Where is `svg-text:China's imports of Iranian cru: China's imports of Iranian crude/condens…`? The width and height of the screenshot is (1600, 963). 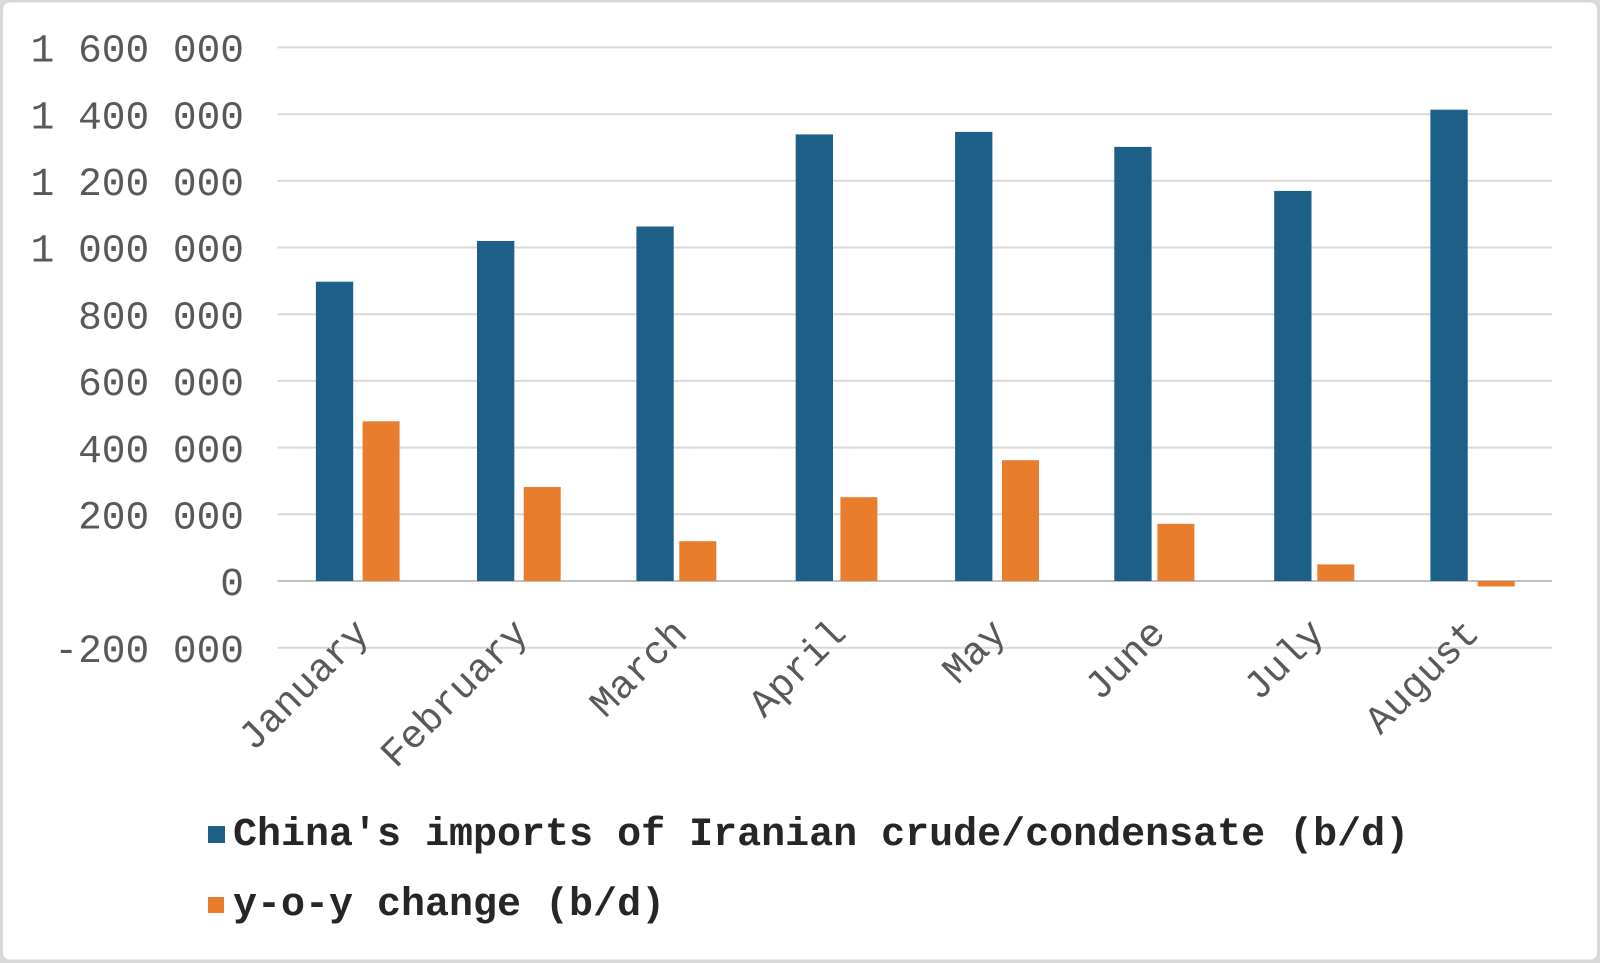
svg-text:China's imports of Iranian cru: China's imports of Iranian crude/condens… is located at coordinates (821, 835).